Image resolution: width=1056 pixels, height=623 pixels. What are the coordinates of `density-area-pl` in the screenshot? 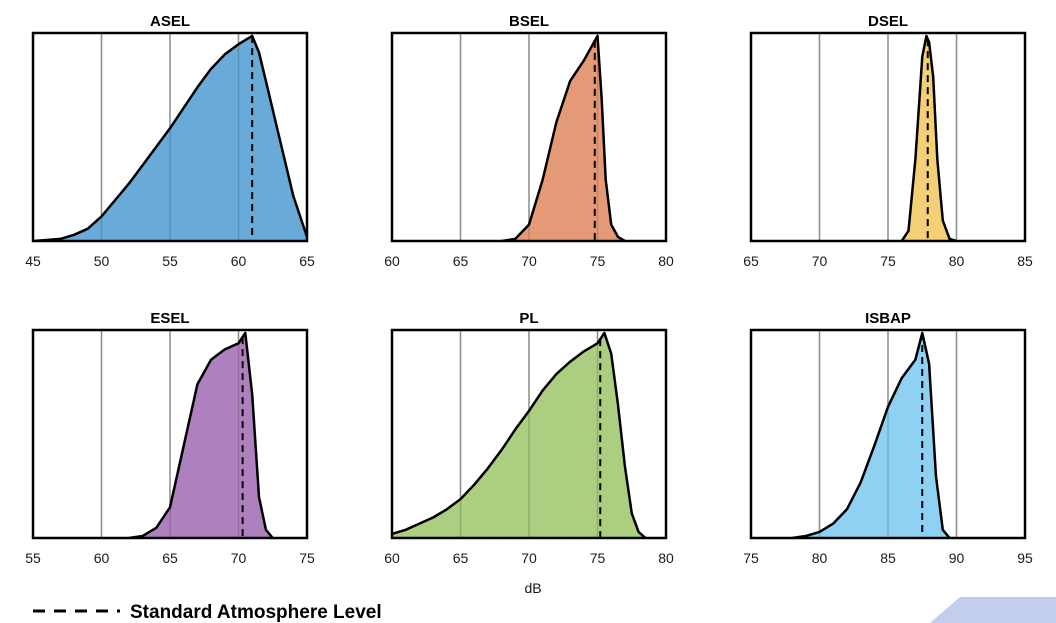 It's located at (519, 435).